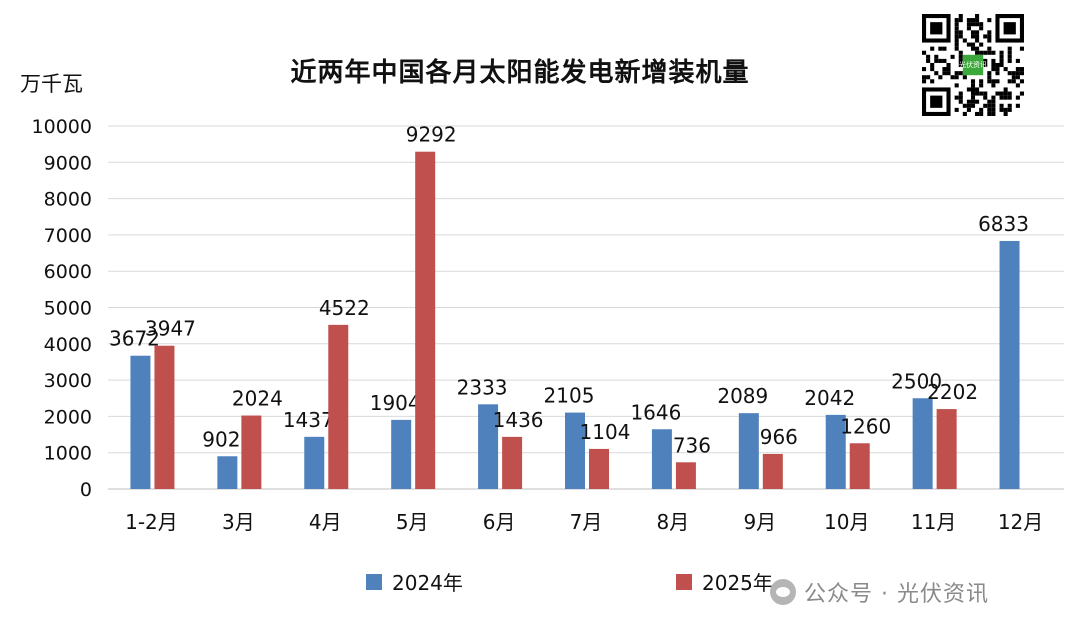 This screenshot has width=1080, height=634. Describe the element at coordinates (68, 200) in the screenshot. I see `y-tick-label: 8000` at that location.